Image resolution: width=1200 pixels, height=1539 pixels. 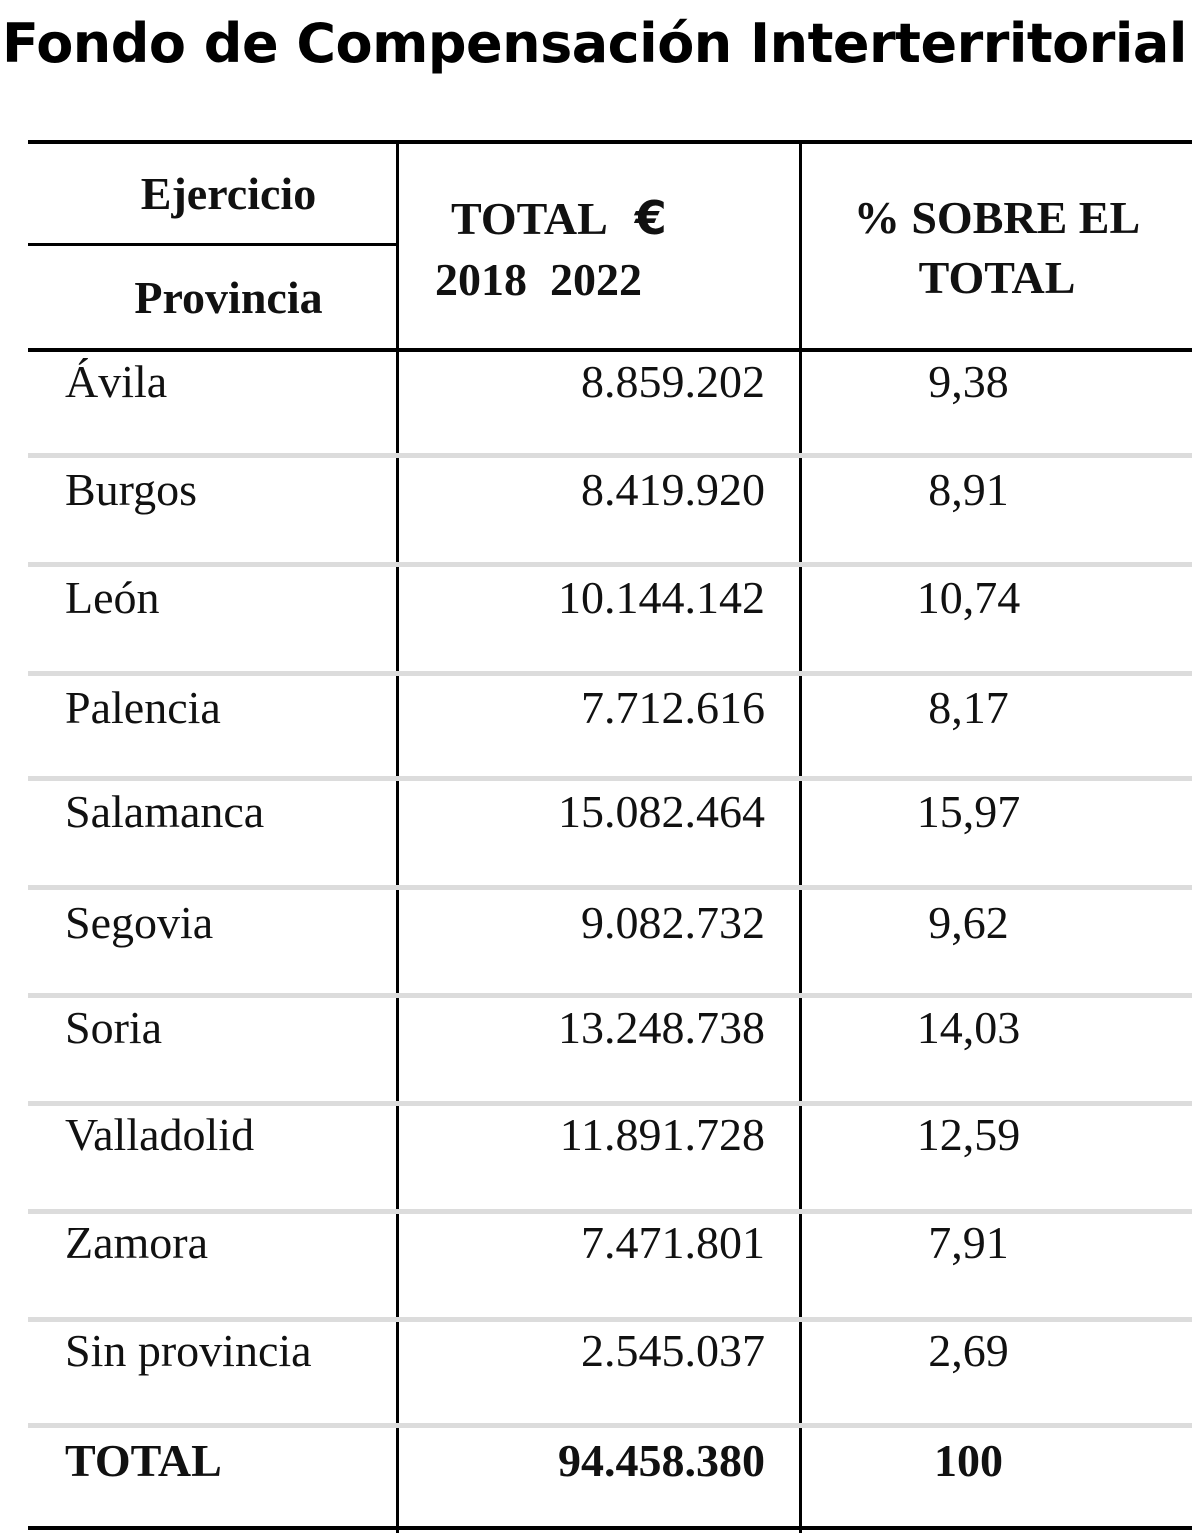 What do you see at coordinates (165, 811) in the screenshot?
I see `cell-provincia: Salamanca` at bounding box center [165, 811].